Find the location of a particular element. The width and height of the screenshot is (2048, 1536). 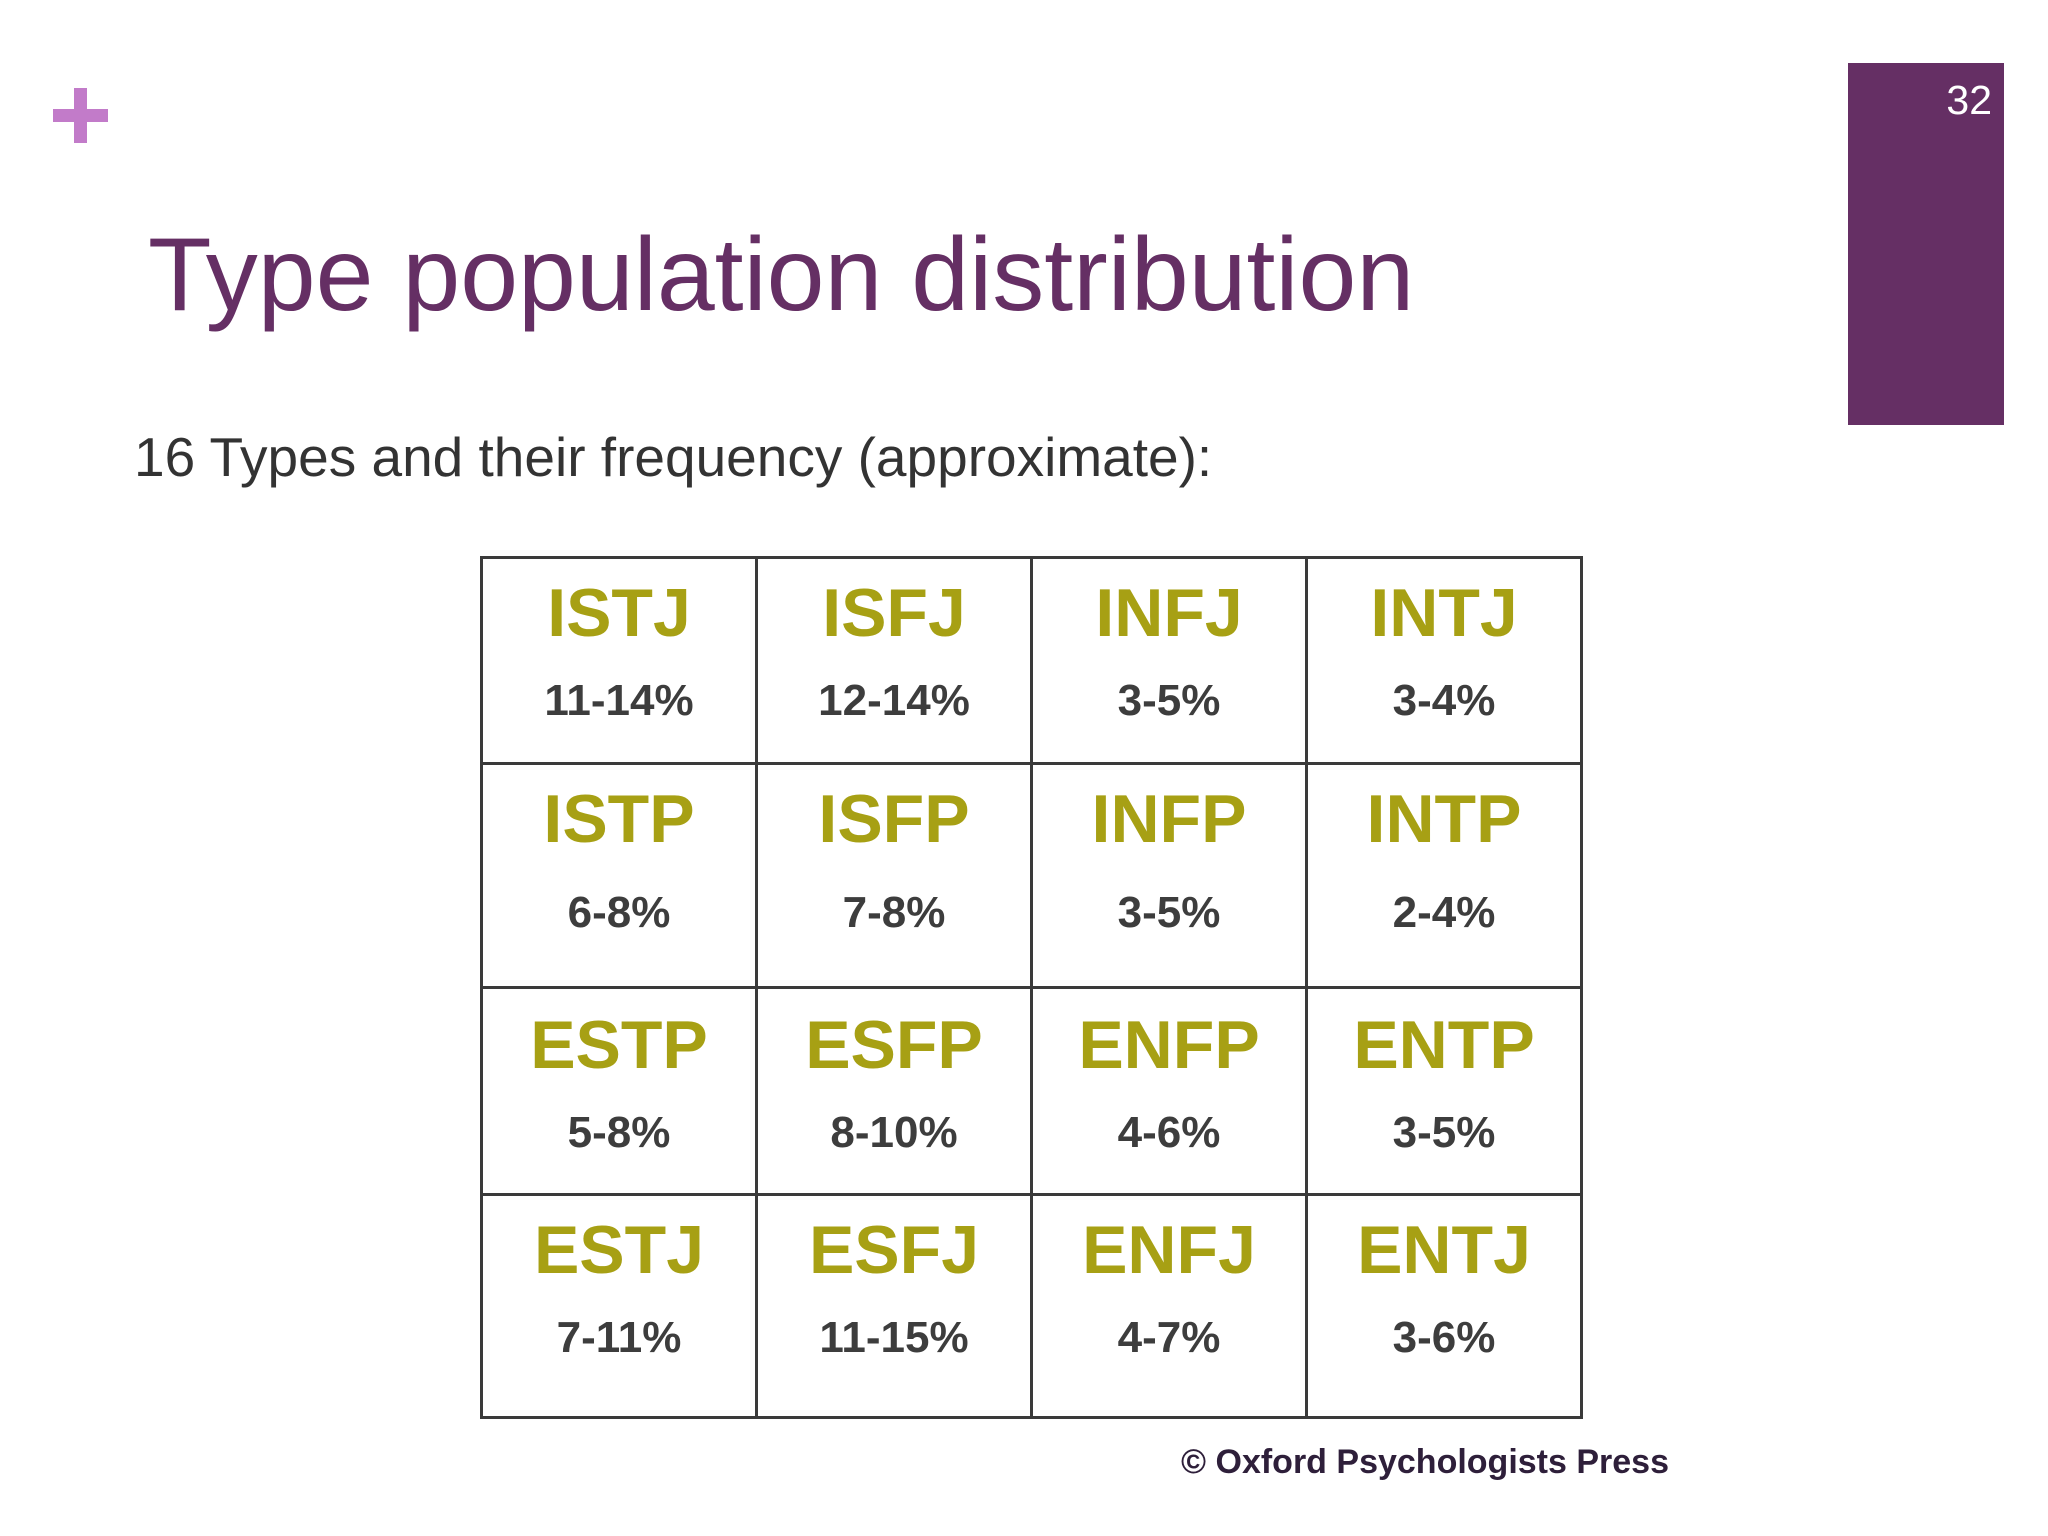

type-frequency: 5-8% is located at coordinates (619, 1132).